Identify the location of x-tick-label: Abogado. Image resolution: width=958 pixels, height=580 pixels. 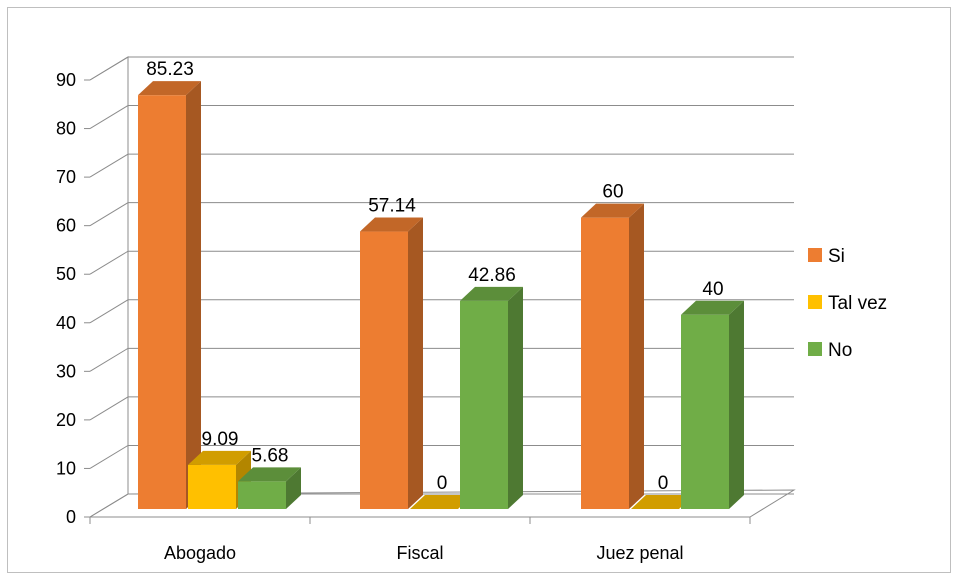
(200, 553).